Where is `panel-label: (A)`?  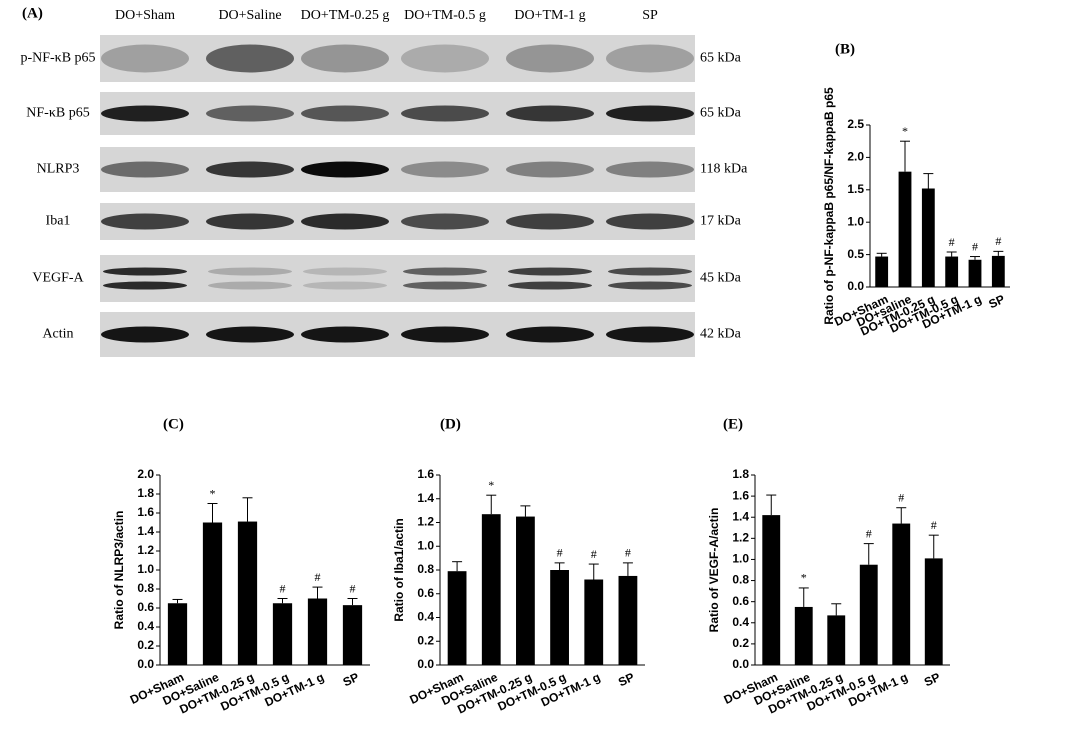
panel-label: (A) is located at coordinates (32, 13).